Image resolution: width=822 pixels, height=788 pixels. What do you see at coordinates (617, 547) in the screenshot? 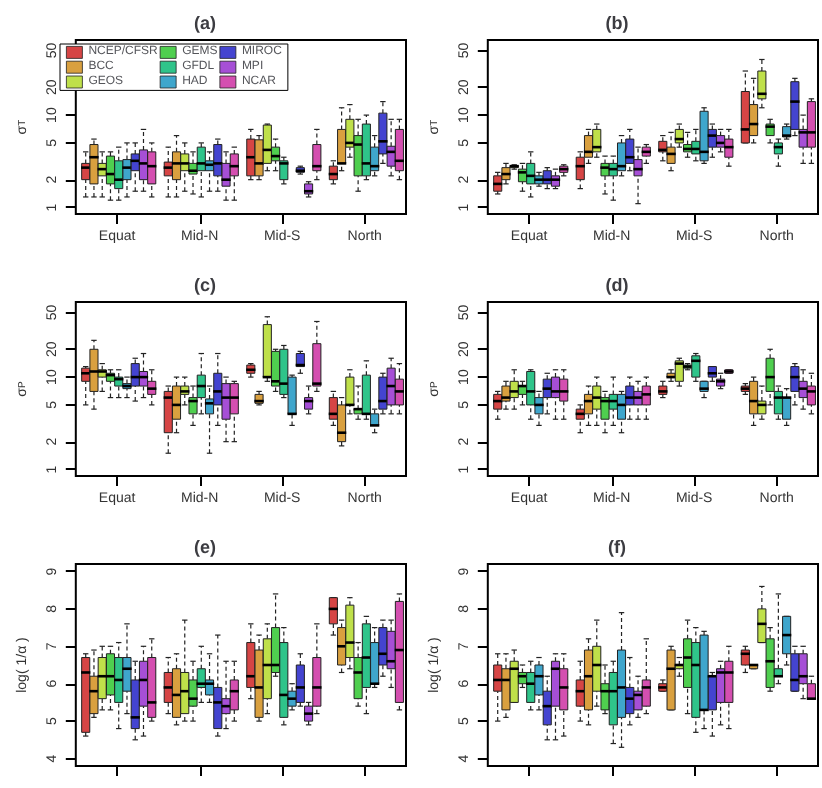
I see `chart-title: (f)` at bounding box center [617, 547].